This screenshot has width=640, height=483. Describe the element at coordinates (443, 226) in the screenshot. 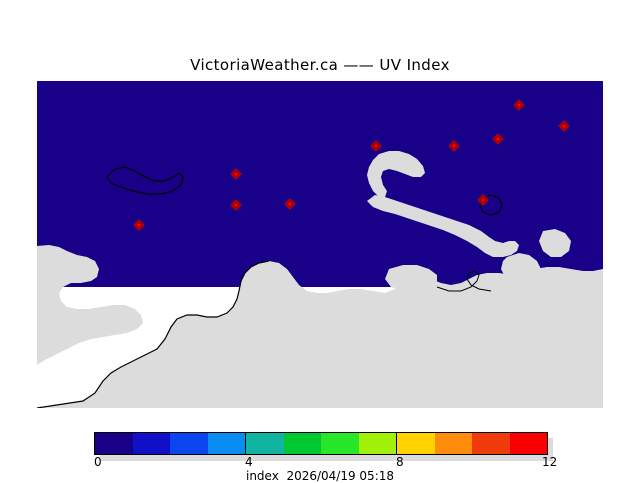

I see `land-island-chain` at that location.